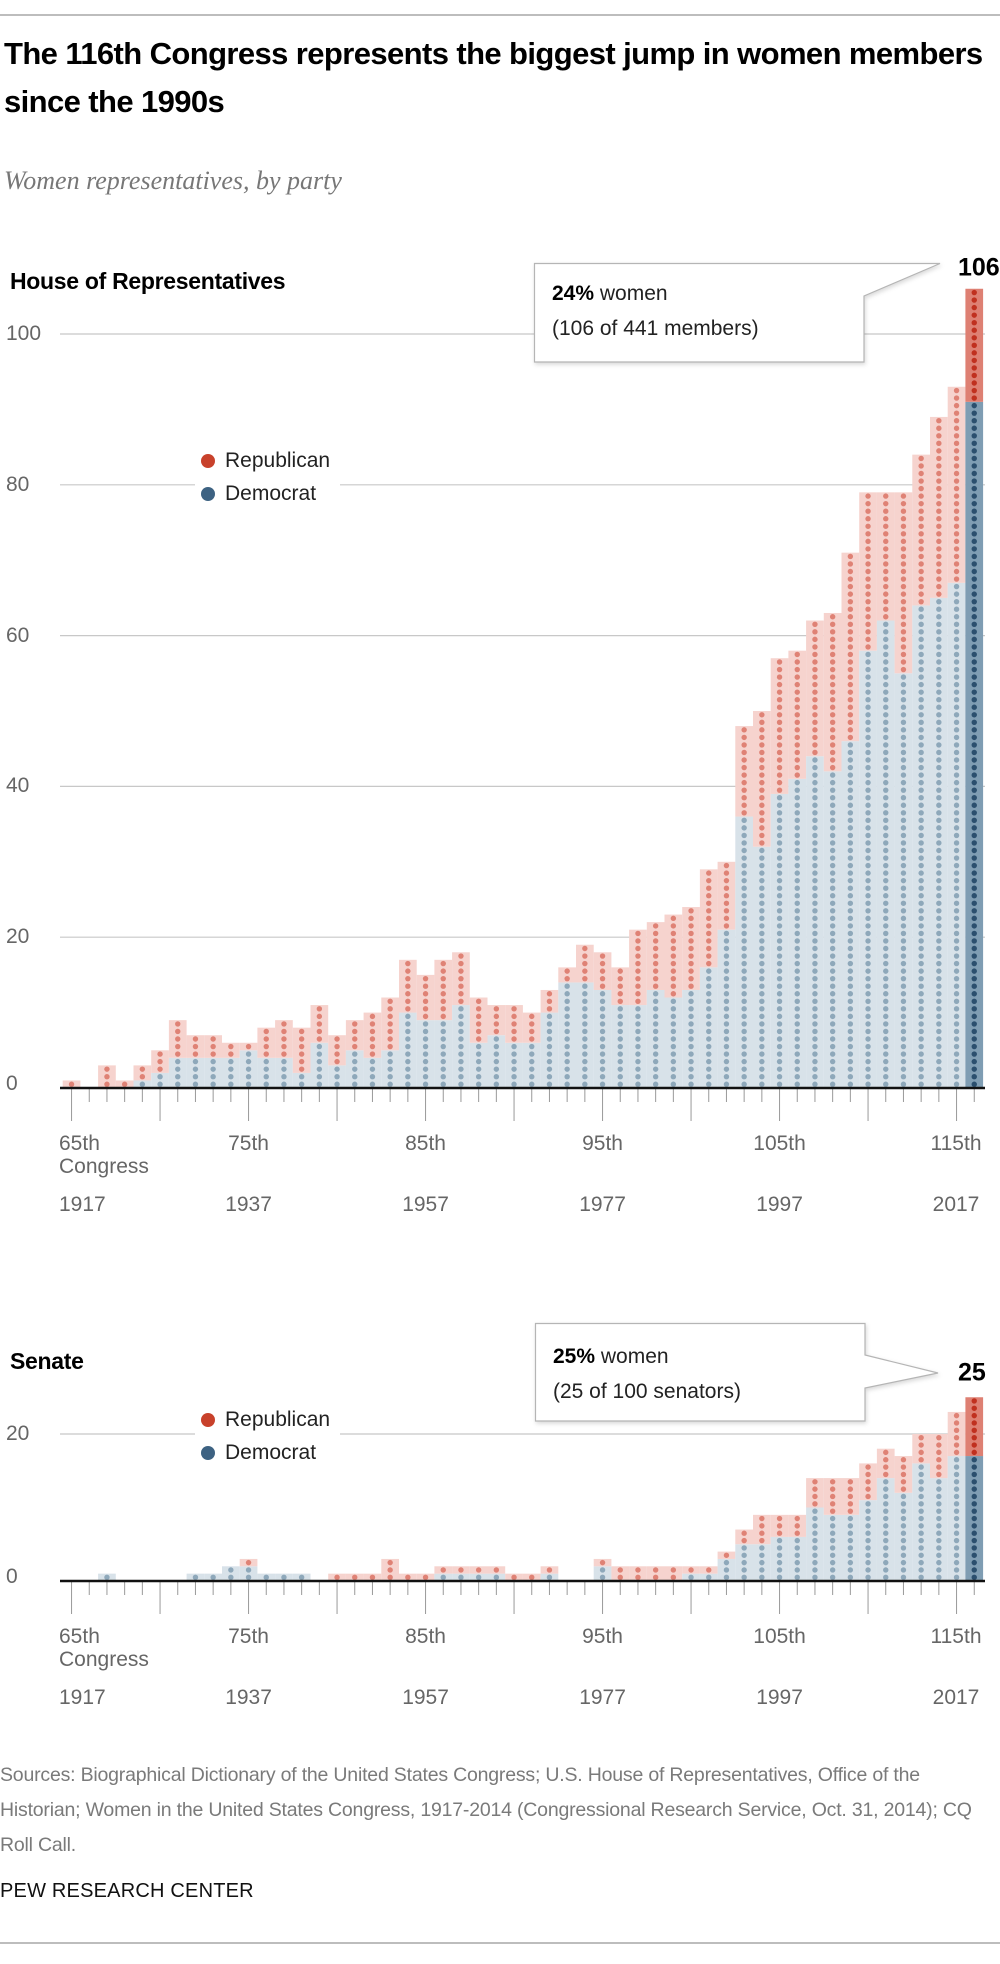  What do you see at coordinates (268, 1436) in the screenshot?
I see `senate-legend: Republican Democrat` at bounding box center [268, 1436].